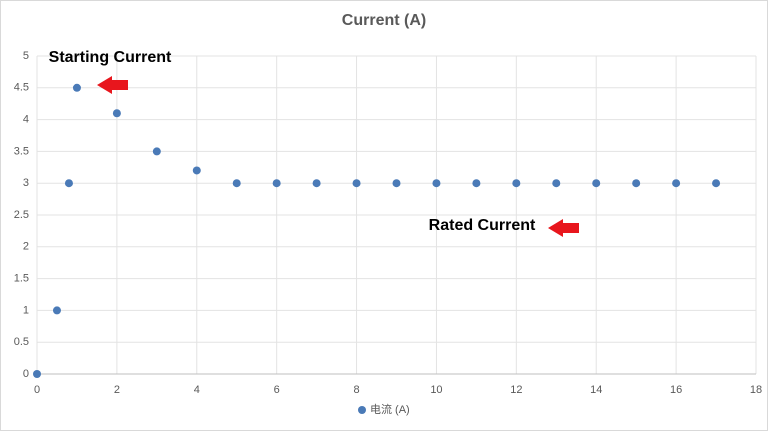 This screenshot has width=768, height=431. I want to click on x-tick-label: 14, so click(596, 390).